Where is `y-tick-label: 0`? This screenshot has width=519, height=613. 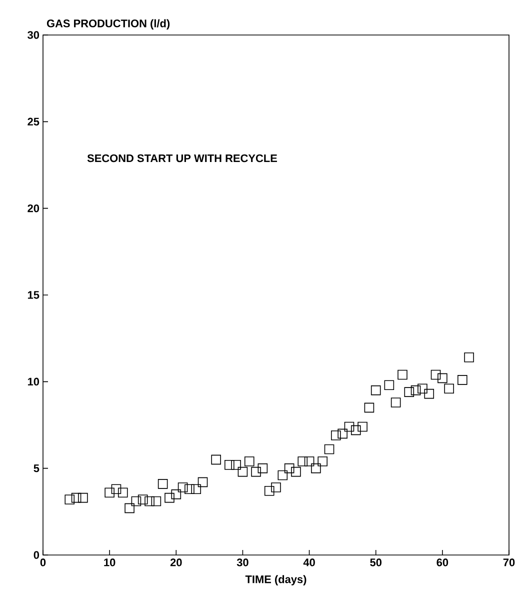
y-tick-label: 0 is located at coordinates (37, 555).